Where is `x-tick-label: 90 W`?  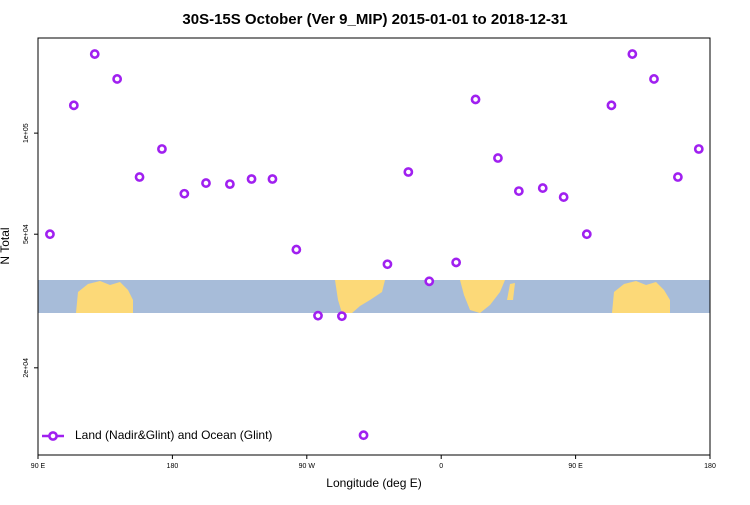
x-tick-label: 90 W is located at coordinates (307, 466).